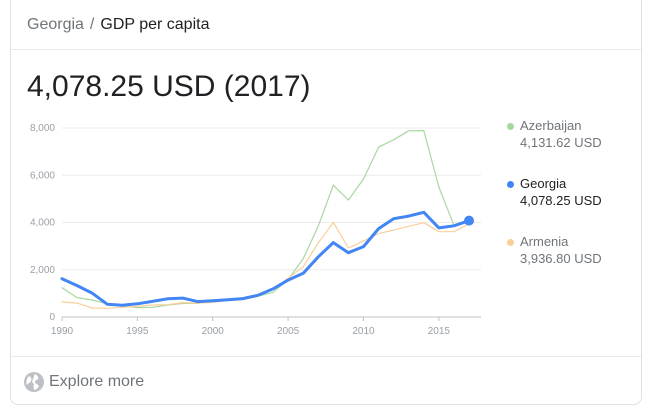  What do you see at coordinates (561, 258) in the screenshot?
I see `legend-value: 3,936.80 USD` at bounding box center [561, 258].